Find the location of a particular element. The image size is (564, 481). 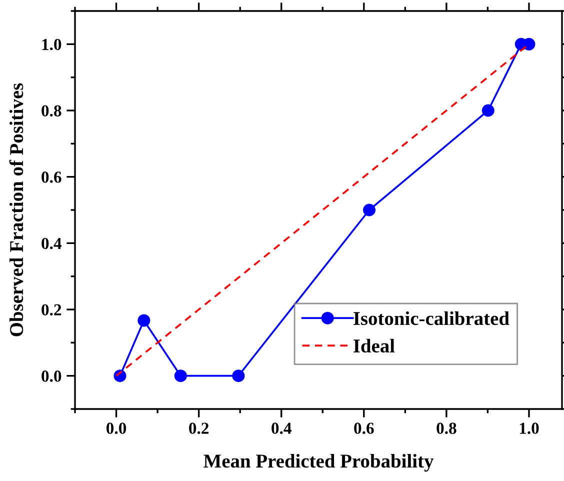

x-tick-label: 0.4 is located at coordinates (282, 428).